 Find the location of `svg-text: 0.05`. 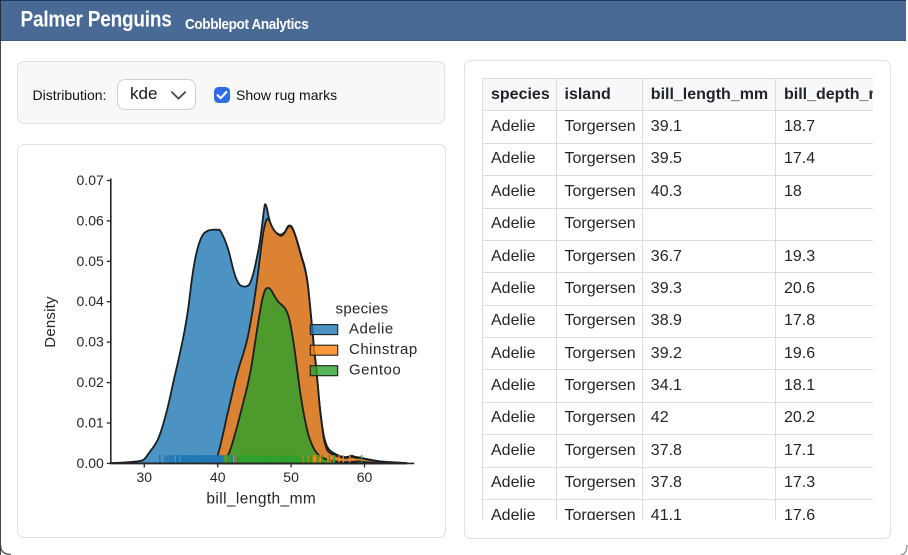

svg-text: 0.05 is located at coordinates (90, 261).